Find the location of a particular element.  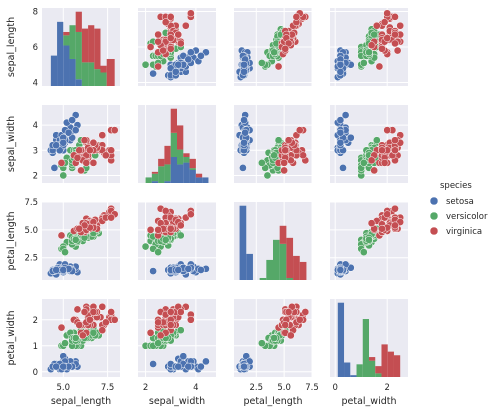

x-tick-label: 2 is located at coordinates (145, 388).